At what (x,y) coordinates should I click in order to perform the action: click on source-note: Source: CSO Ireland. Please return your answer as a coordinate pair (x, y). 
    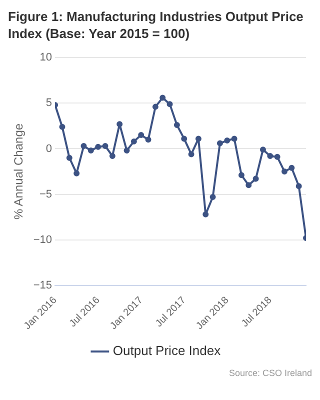
    Looking at the image, I should click on (270, 373).